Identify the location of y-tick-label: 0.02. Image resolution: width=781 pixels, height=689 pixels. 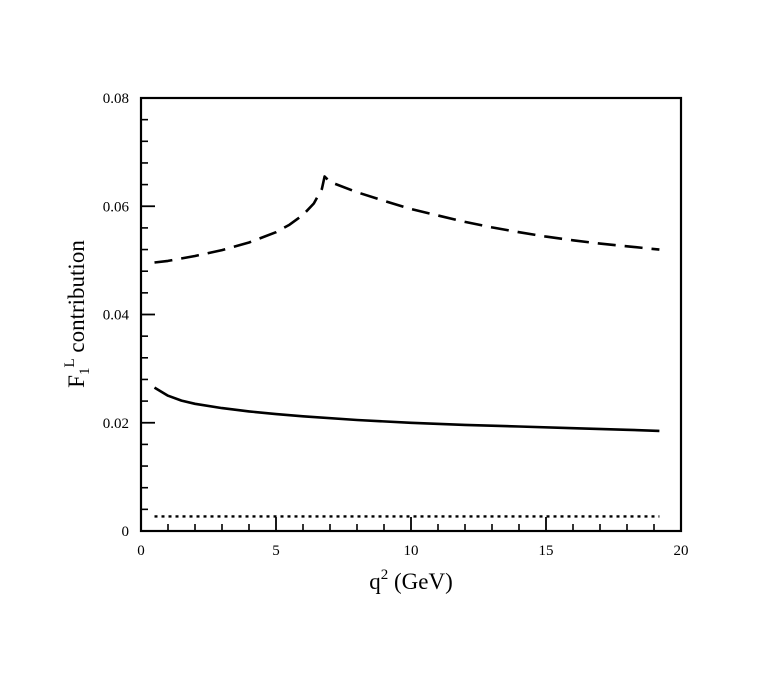
(116, 424).